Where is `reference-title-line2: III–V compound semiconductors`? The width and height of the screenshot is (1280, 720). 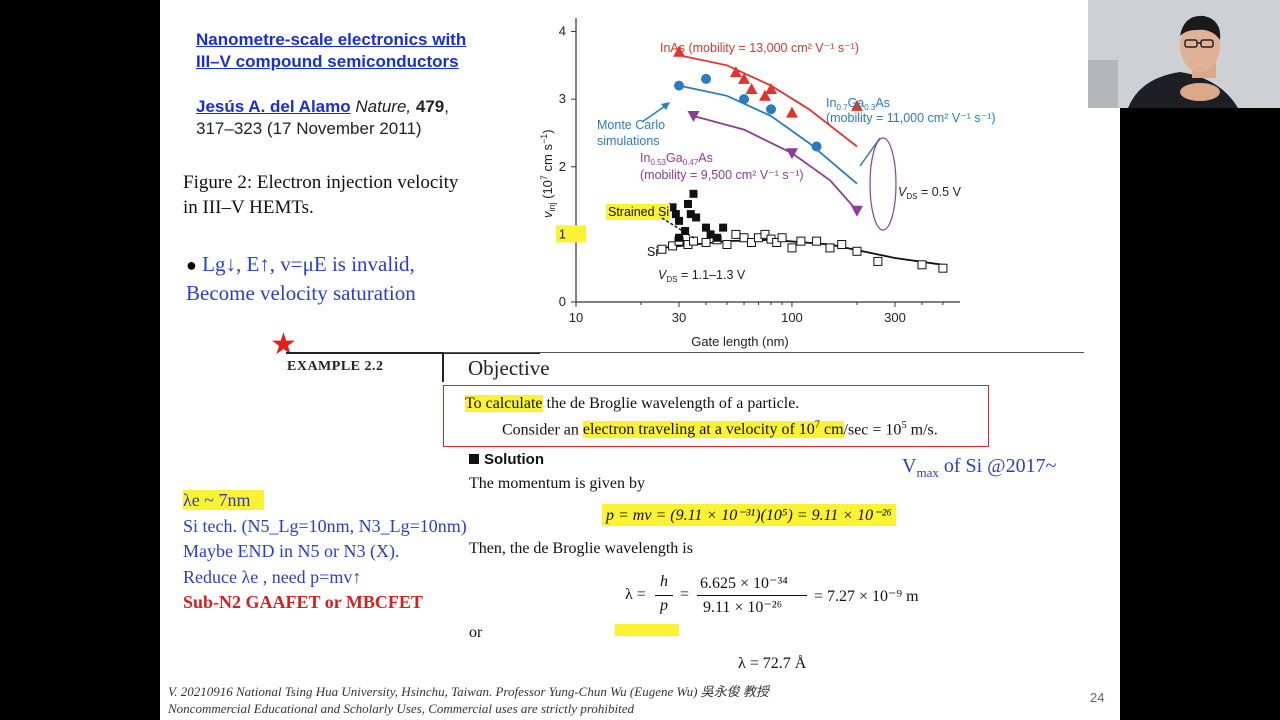
reference-title-line2: III–V compound semiconductors is located at coordinates (327, 61).